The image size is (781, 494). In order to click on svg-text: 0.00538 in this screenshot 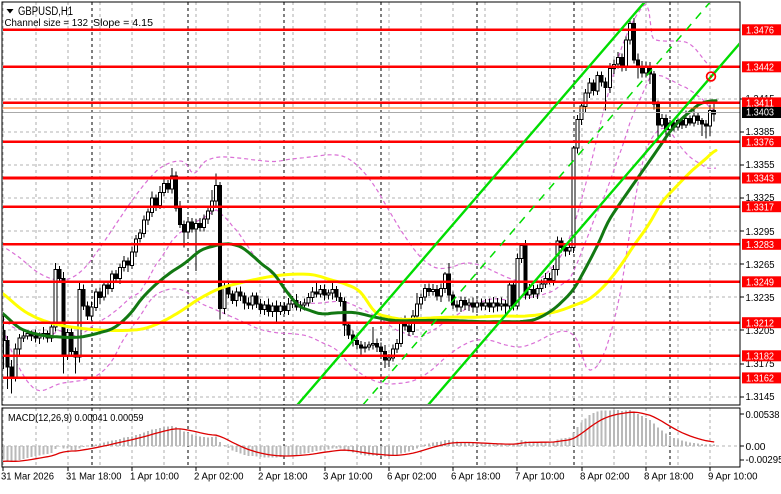, I will do `click(763, 415)`.